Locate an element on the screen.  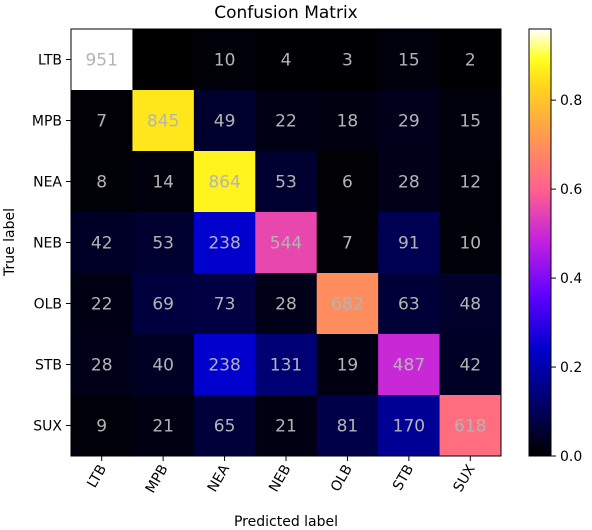
y-tick-label: STB is located at coordinates (48, 366).